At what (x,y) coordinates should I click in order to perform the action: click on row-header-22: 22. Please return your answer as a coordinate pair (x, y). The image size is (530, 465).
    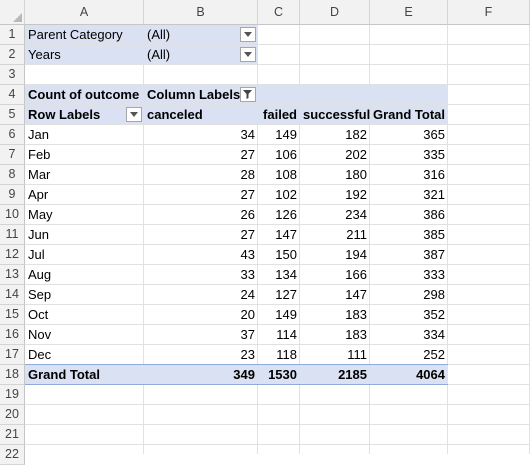
    Looking at the image, I should click on (12, 455).